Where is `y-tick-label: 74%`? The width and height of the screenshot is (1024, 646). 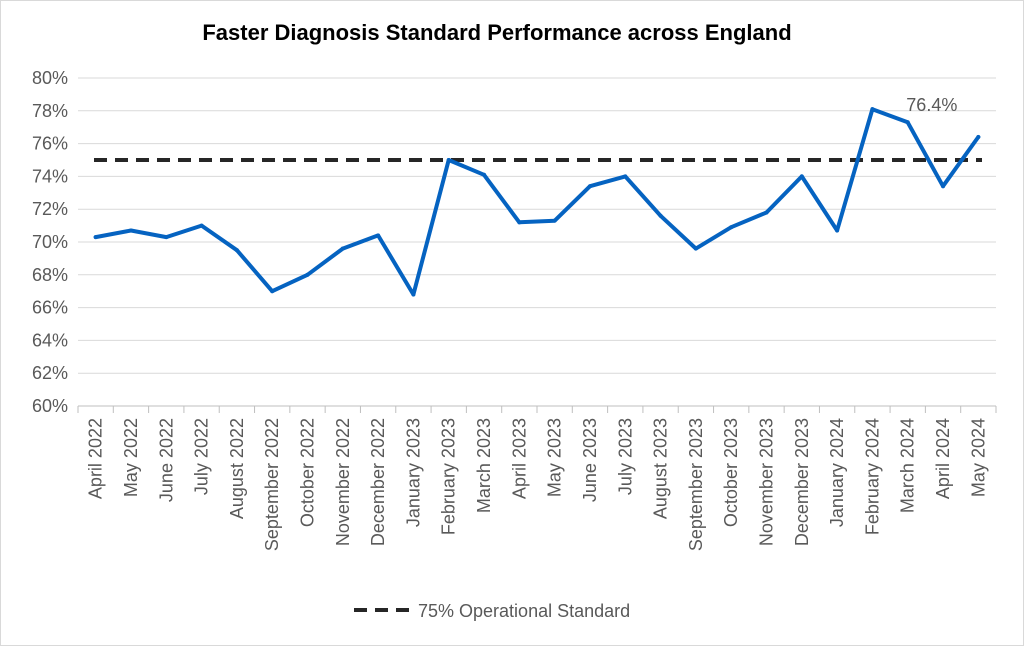
y-tick-label: 74% is located at coordinates (50, 176).